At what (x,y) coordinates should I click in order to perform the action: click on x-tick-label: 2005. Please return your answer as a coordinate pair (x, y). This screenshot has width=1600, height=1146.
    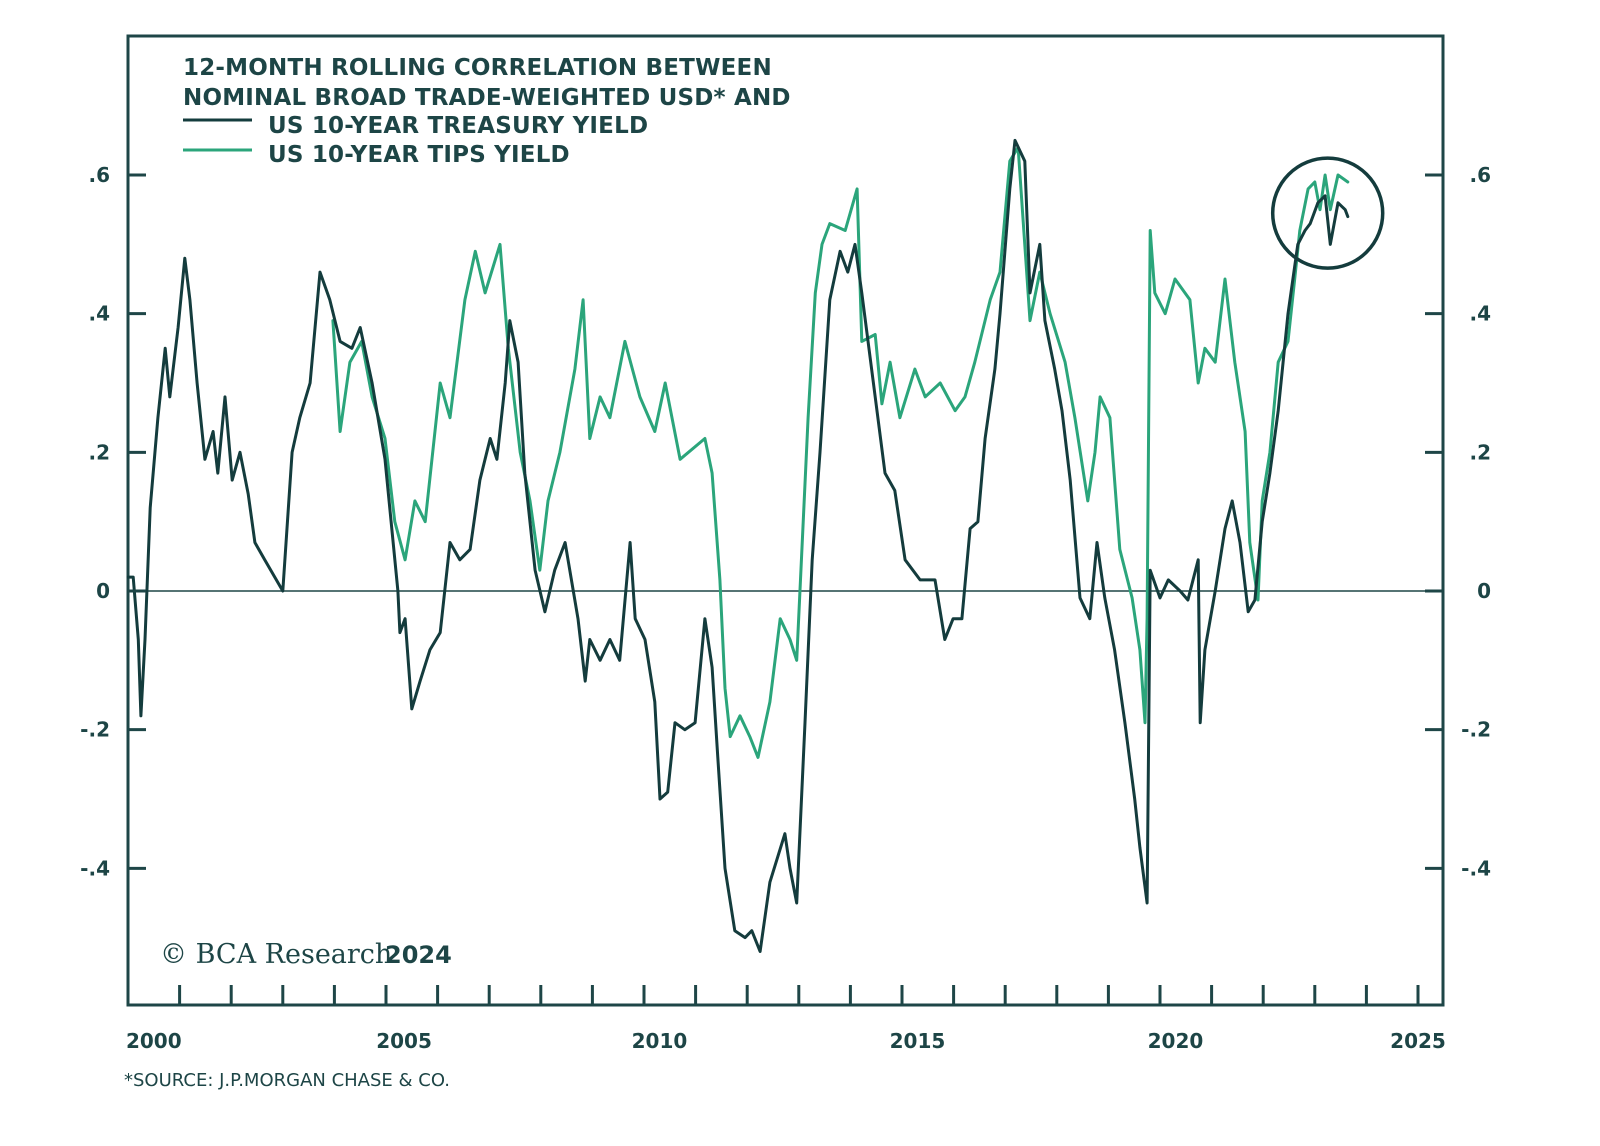
    Looking at the image, I should click on (404, 1041).